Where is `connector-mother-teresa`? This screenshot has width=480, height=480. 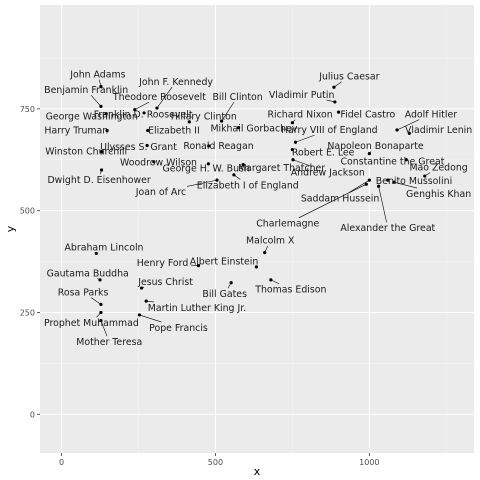 connector-mother-teresa is located at coordinates (104, 328).